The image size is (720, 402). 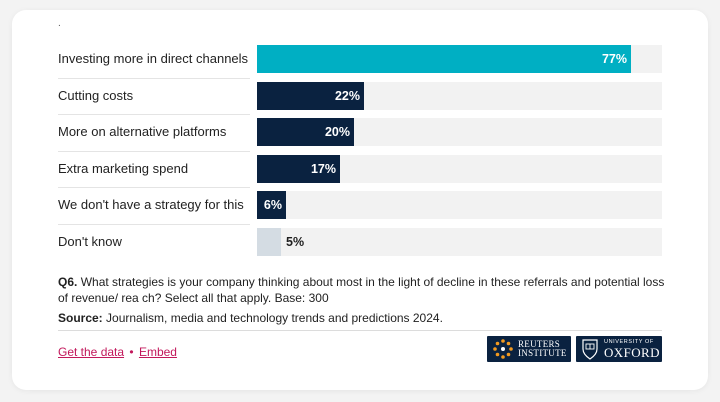 I want to click on bar-row: Don't know 5%, so click(x=360, y=241).